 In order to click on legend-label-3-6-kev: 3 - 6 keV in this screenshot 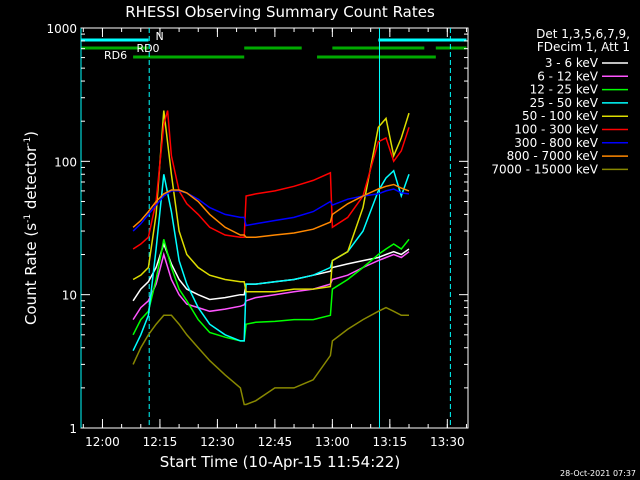, I will do `click(572, 63)`.